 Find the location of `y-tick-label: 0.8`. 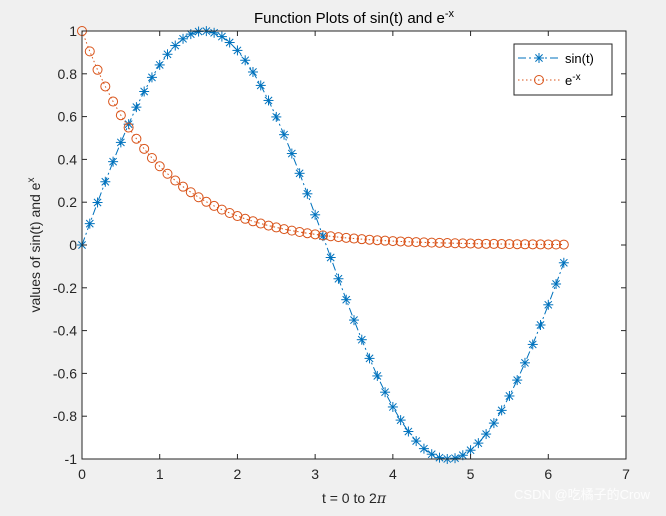

y-tick-label: 0.8 is located at coordinates (68, 74).